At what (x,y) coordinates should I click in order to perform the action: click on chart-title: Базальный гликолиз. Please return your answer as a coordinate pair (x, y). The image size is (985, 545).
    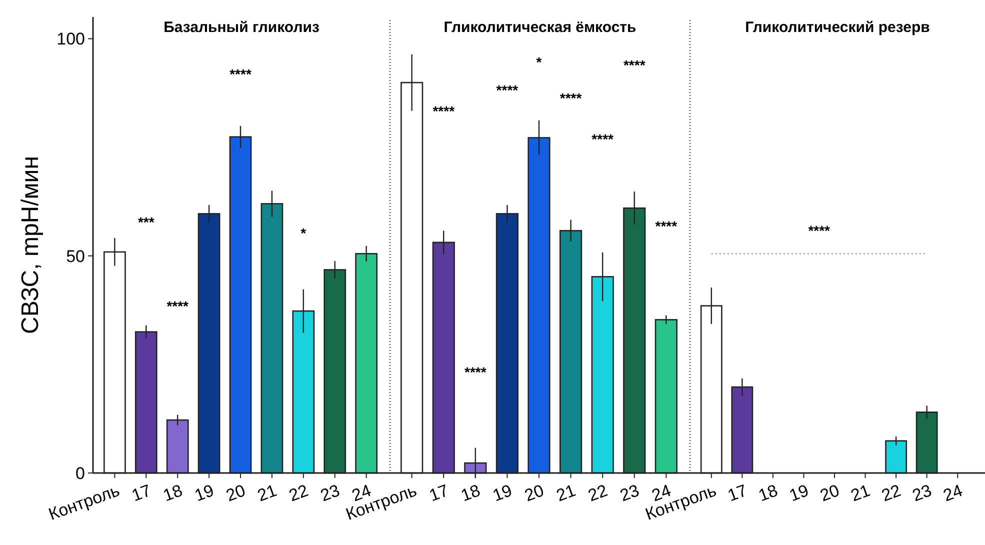
    Looking at the image, I should click on (242, 27).